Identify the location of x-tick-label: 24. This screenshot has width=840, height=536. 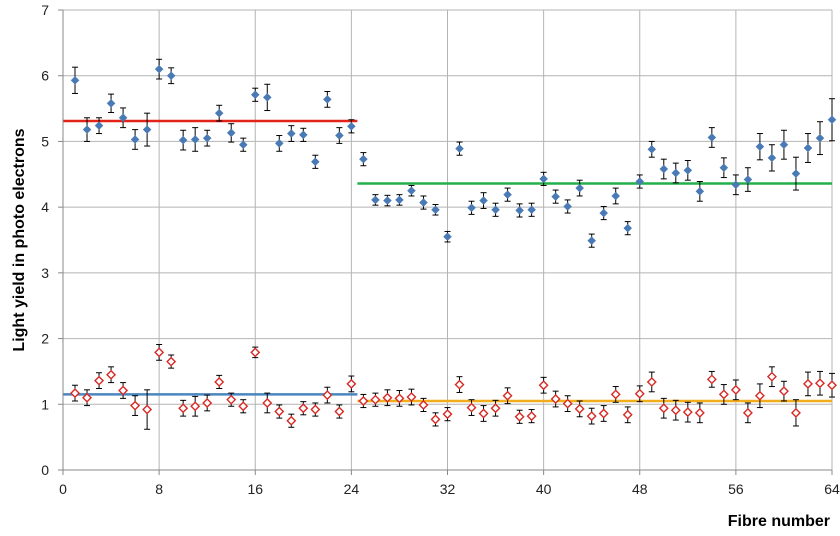
(352, 489).